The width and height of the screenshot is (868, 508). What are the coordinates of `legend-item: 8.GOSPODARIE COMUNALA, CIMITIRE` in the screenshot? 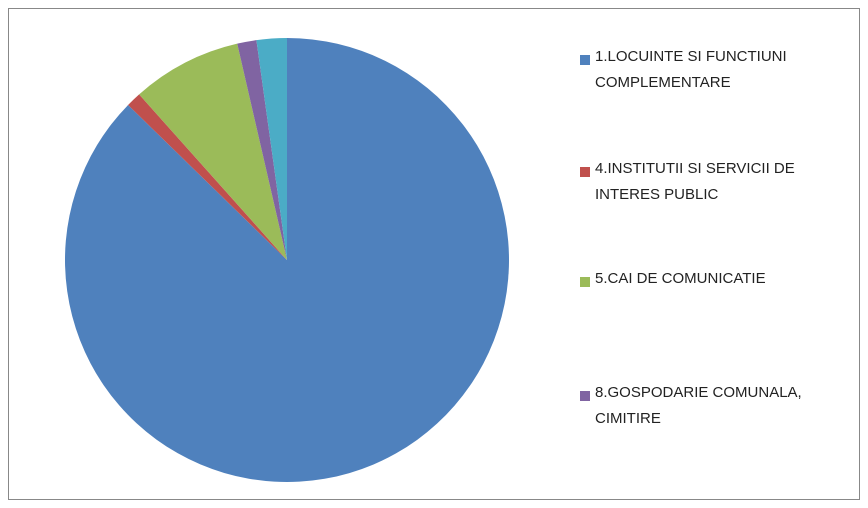 It's located at (715, 408).